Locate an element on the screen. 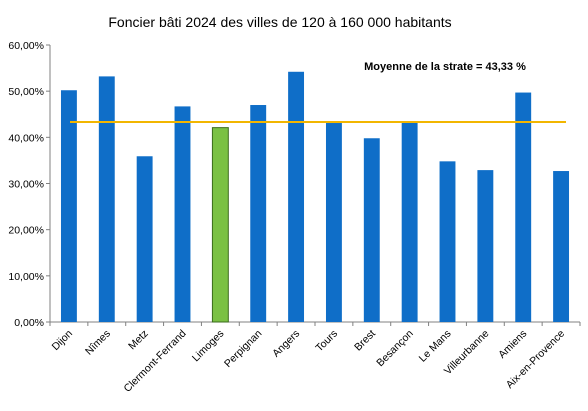 This screenshot has height=411, width=588. bar-aix-en-provence is located at coordinates (561, 246).